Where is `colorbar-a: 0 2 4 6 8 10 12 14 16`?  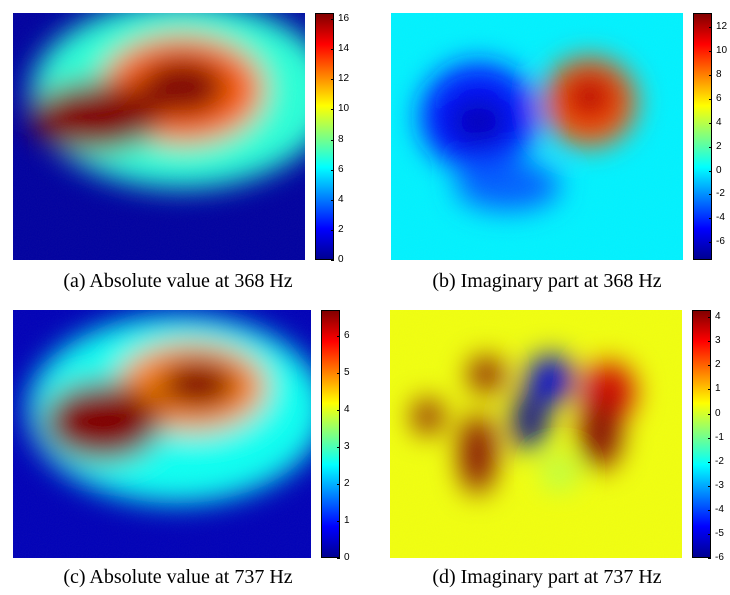 colorbar-a: 0 2 4 6 8 10 12 14 16 is located at coordinates (332, 139).